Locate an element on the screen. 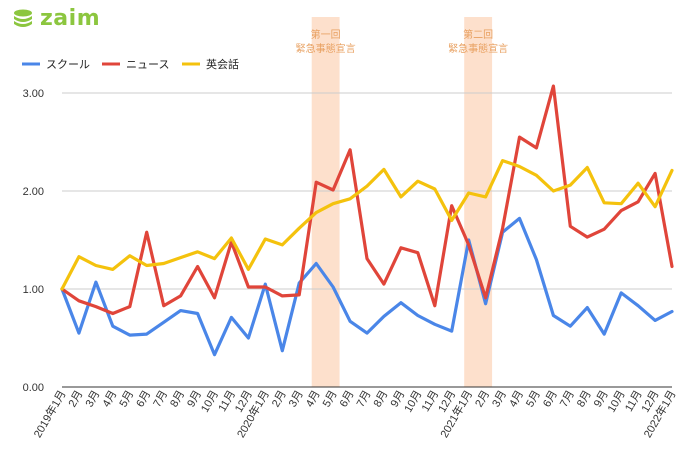  legend: スクール ニュース 英会話 is located at coordinates (130, 64).